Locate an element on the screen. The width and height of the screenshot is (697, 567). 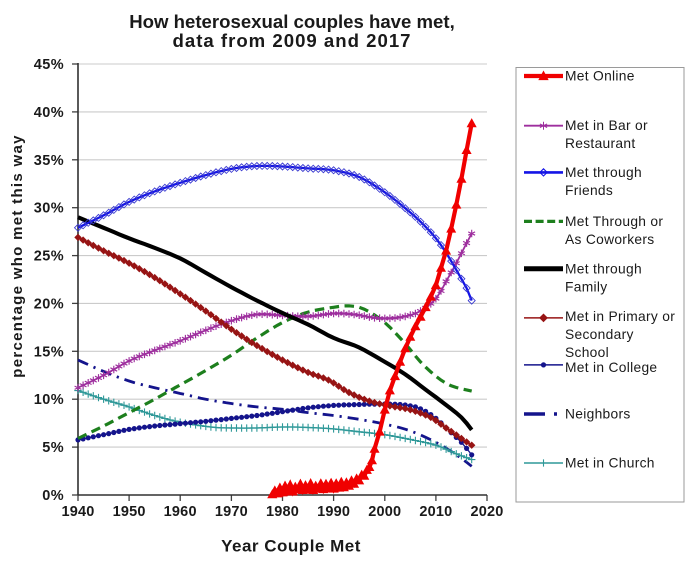
svg-text: 20% is located at coordinates (49, 304).